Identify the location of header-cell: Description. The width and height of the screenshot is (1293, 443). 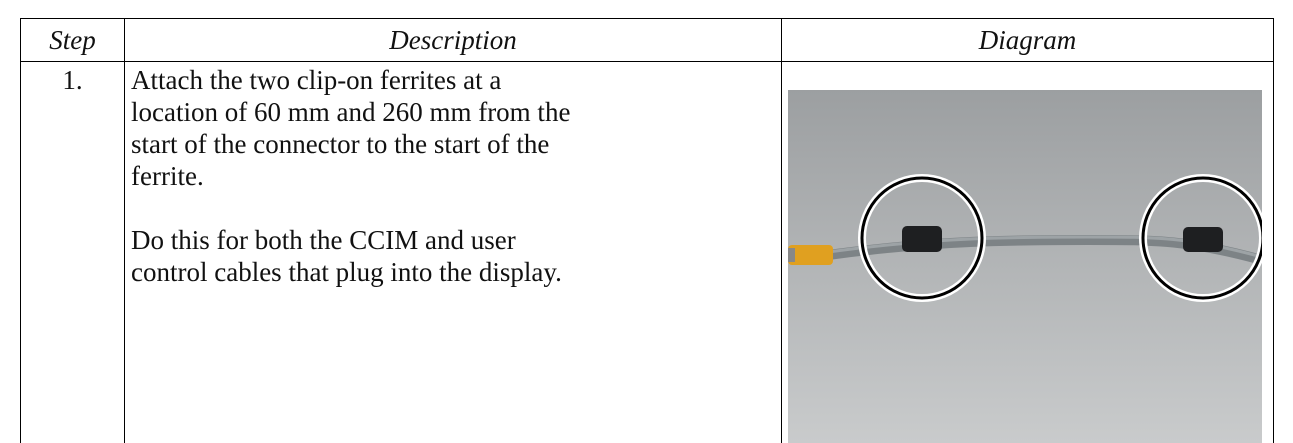
(453, 40).